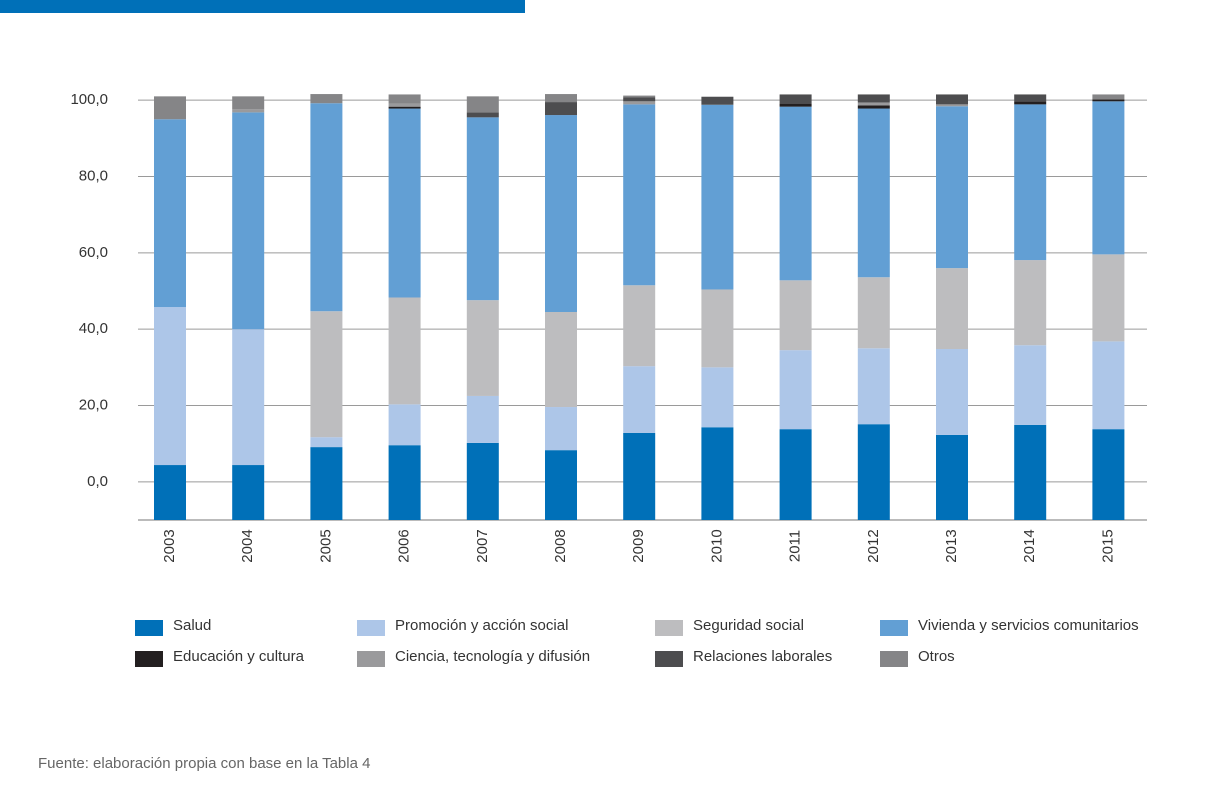 This screenshot has width=1206, height=801. Describe the element at coordinates (1029, 545) in the screenshot. I see `x-tick-label: 2014` at that location.